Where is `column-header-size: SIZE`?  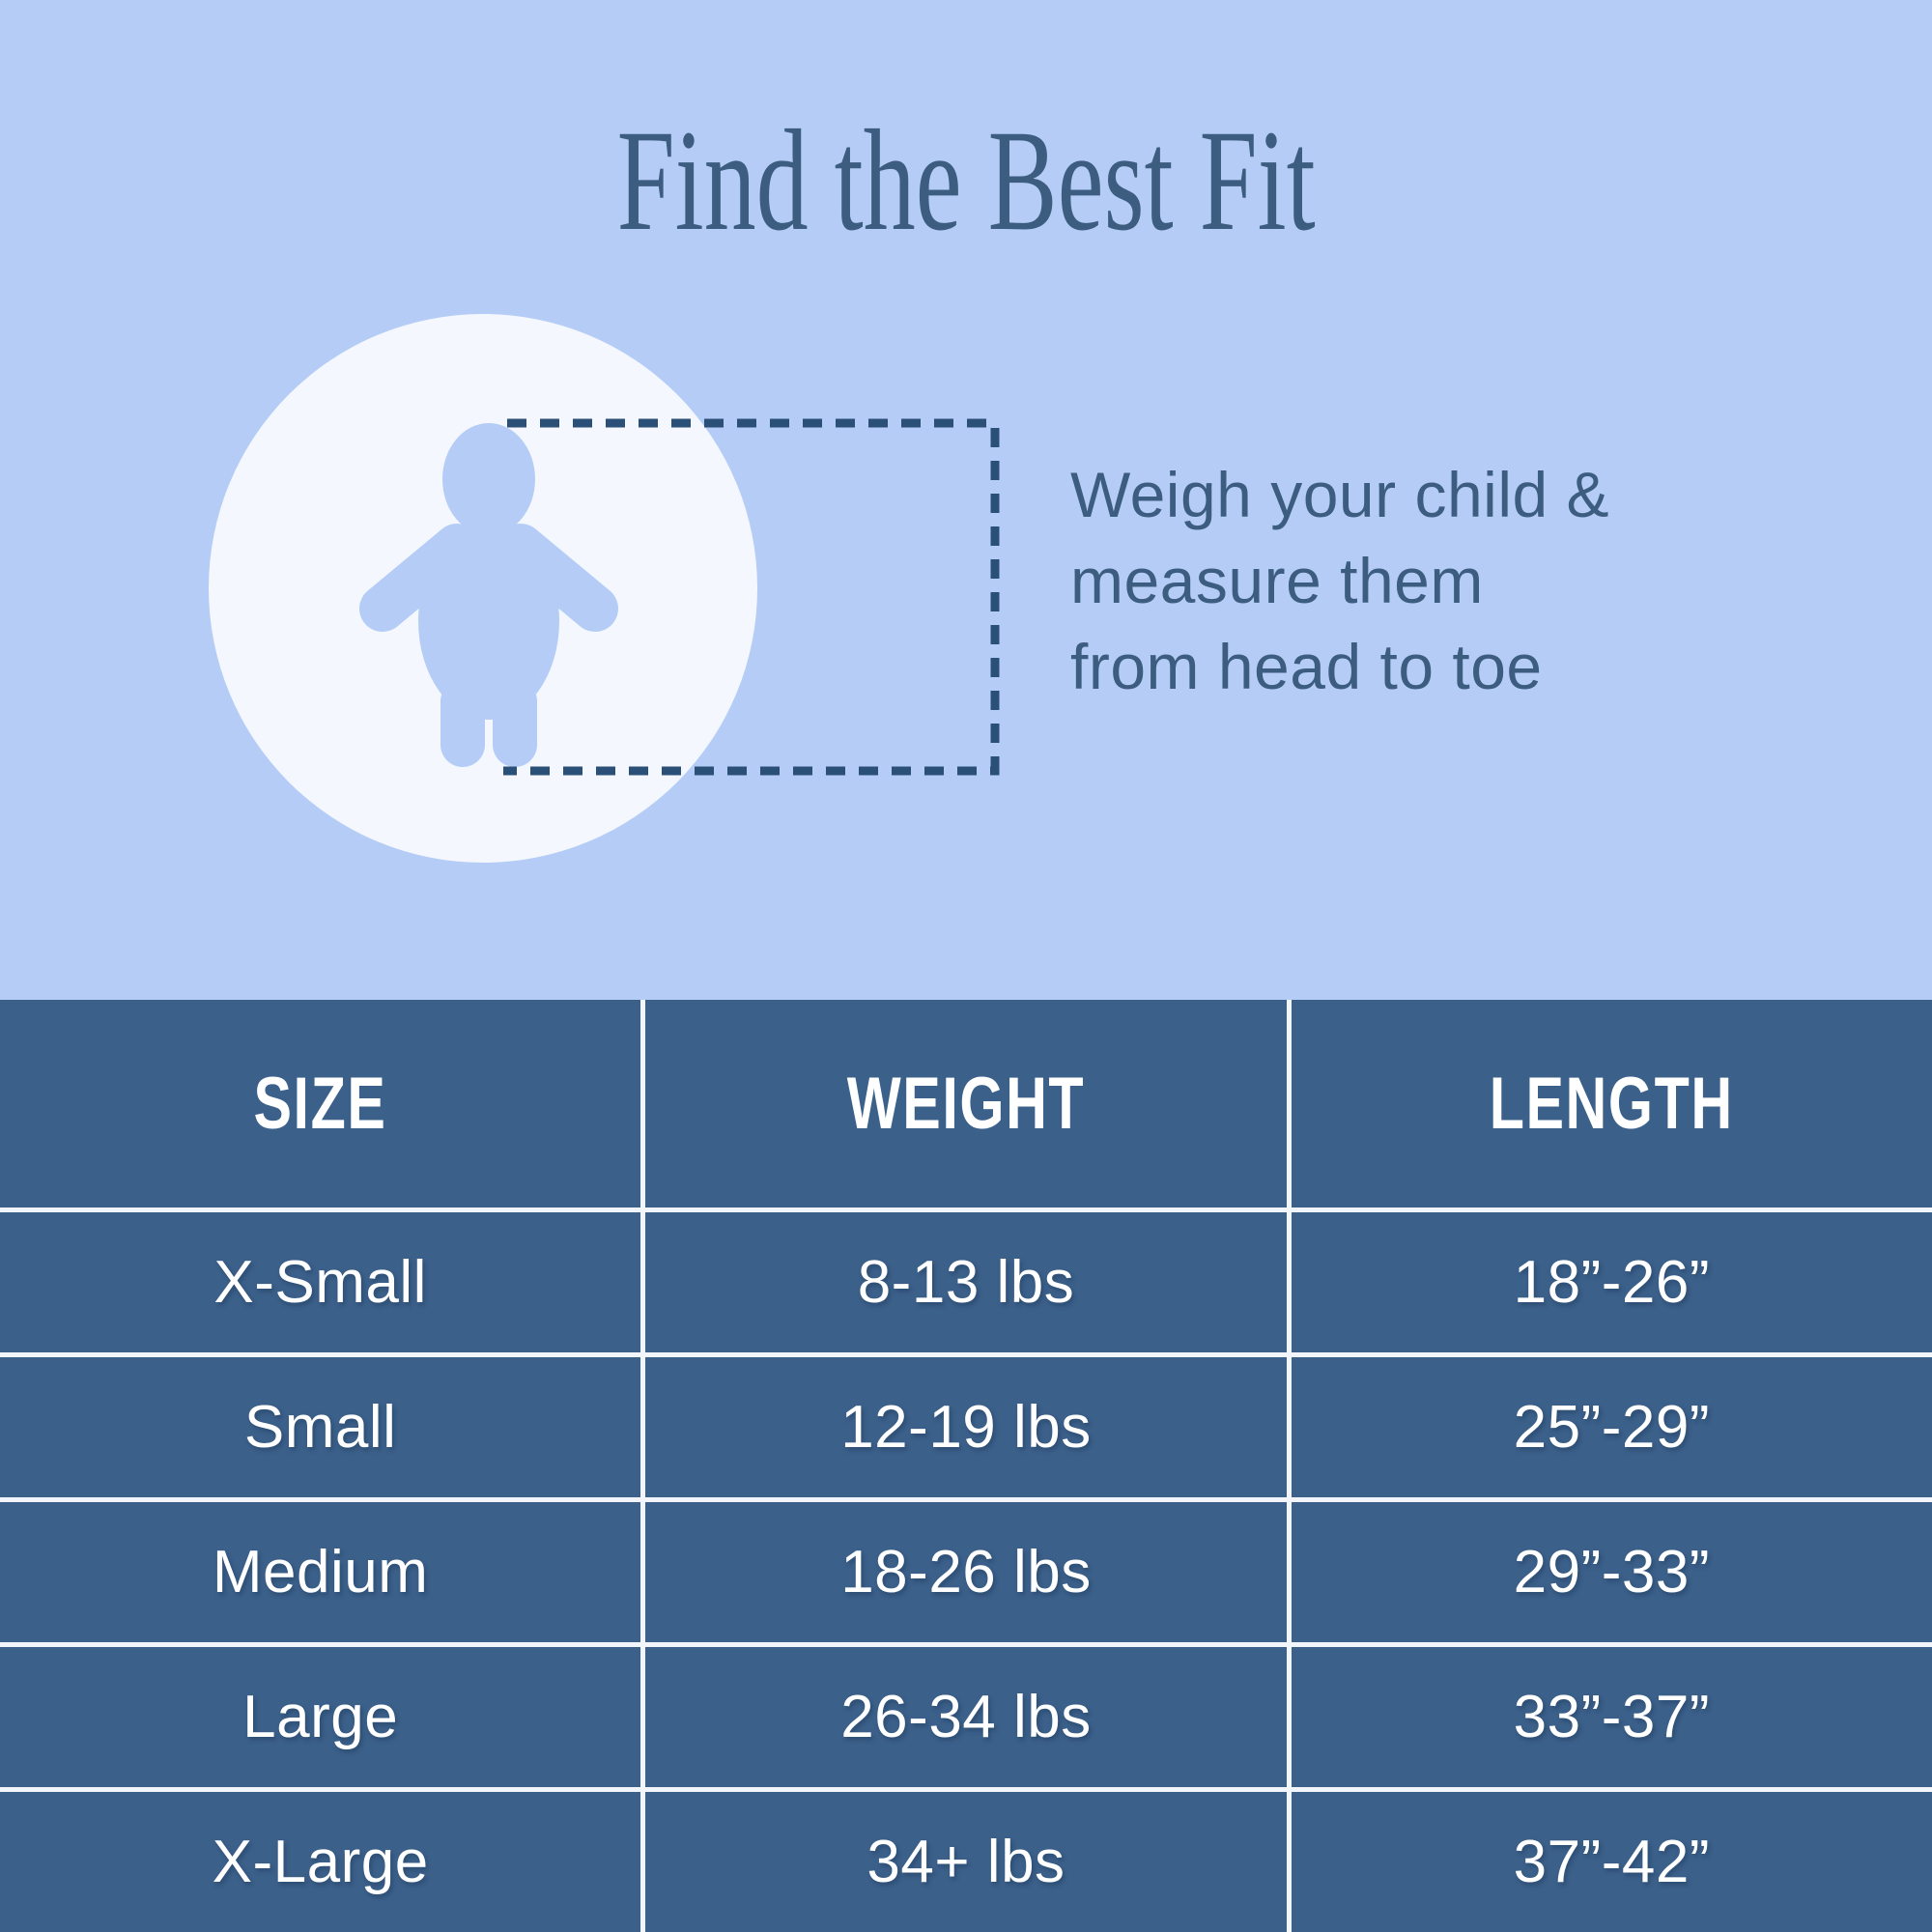 column-header-size: SIZE is located at coordinates (320, 1104).